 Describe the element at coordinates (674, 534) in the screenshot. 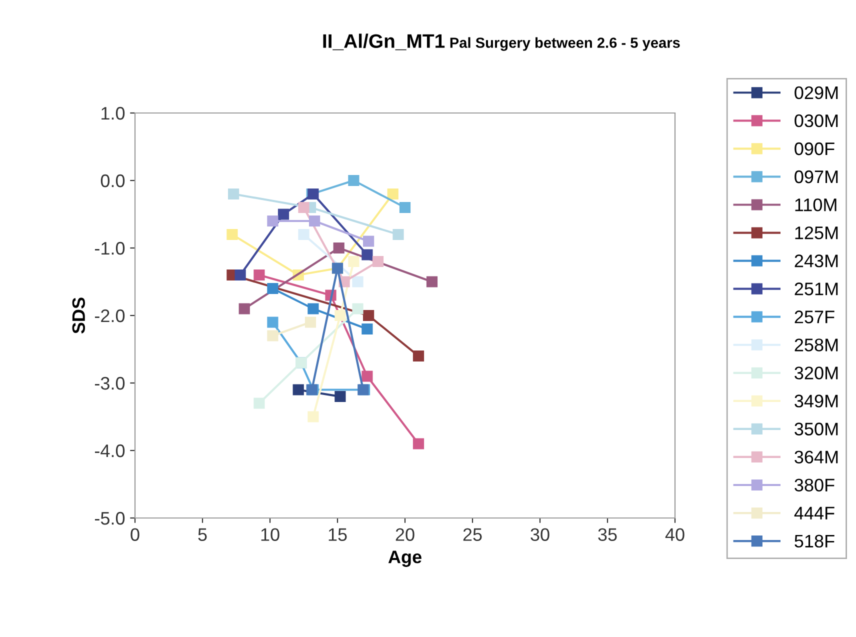

I see `x-tick-label: 40` at that location.